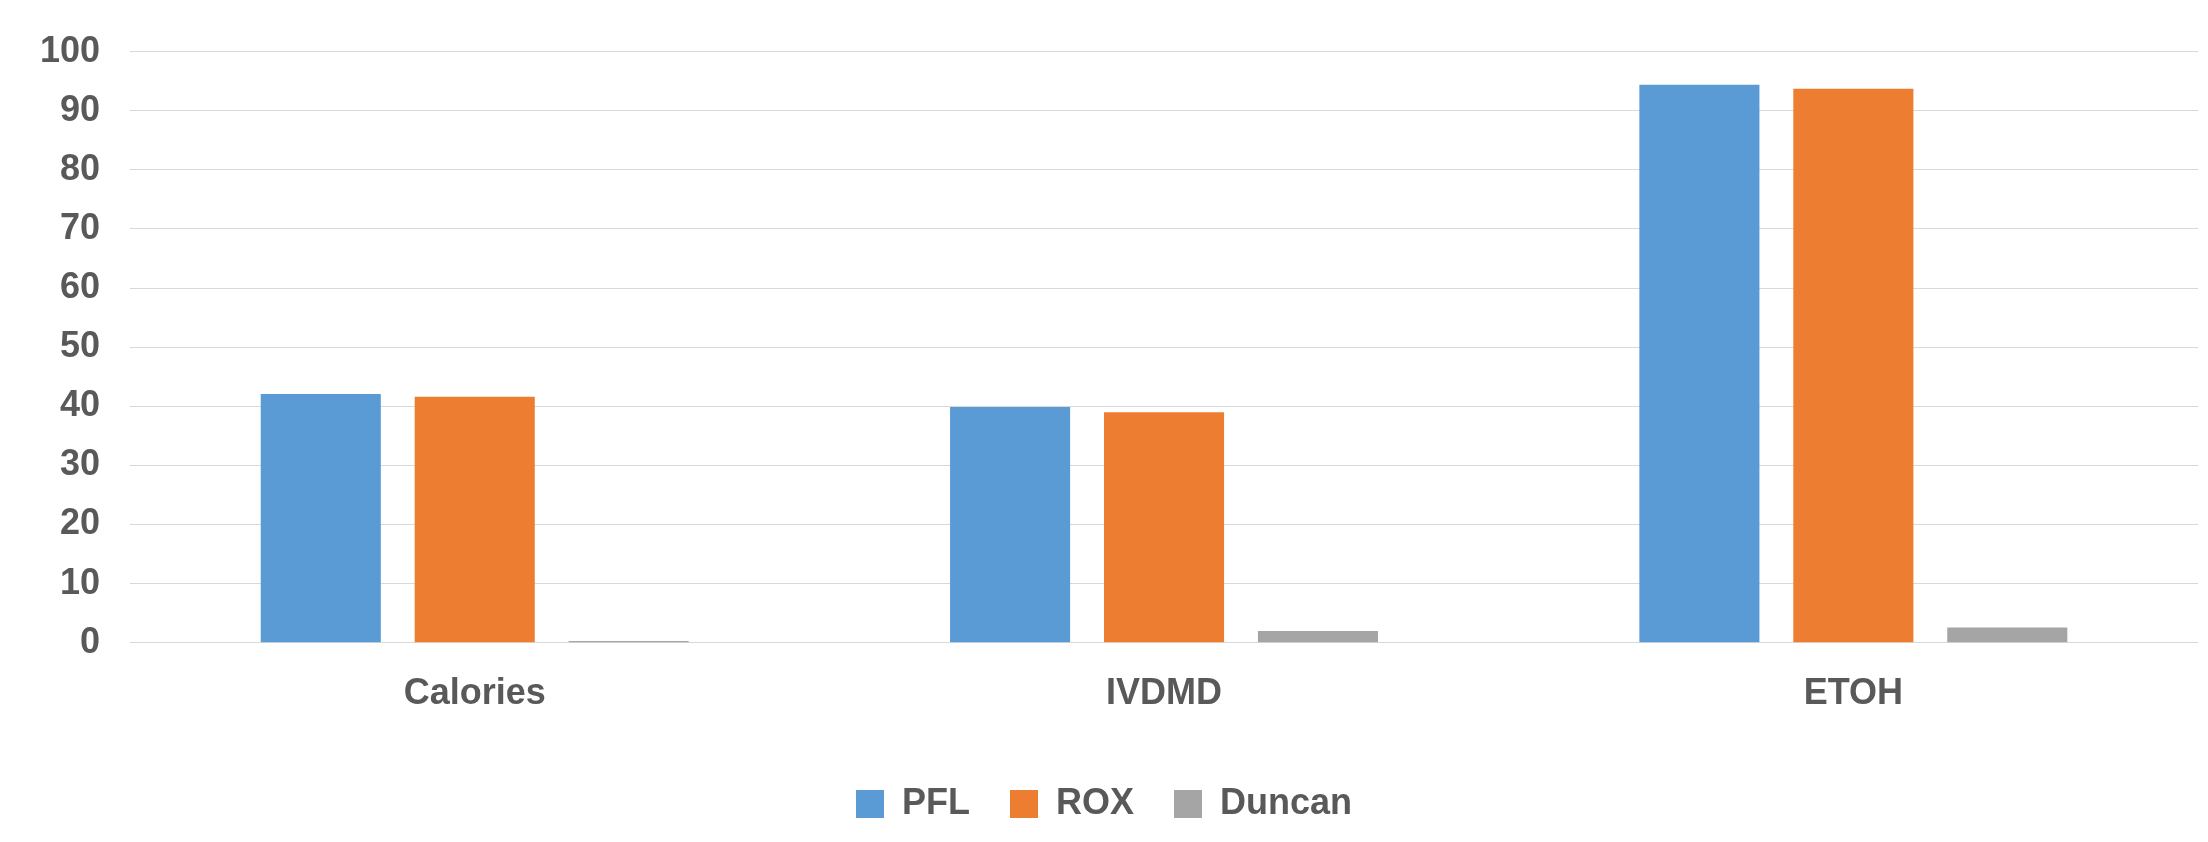  I want to click on y-tick-label: 70, so click(80, 226).